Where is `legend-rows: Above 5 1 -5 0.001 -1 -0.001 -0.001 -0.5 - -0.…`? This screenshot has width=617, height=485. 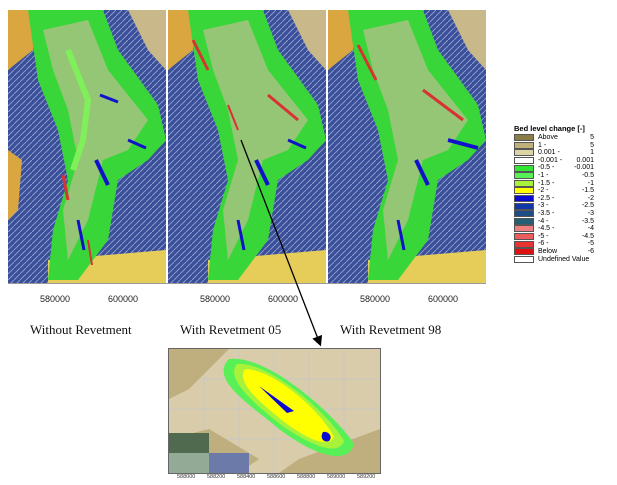
legend-rows: Above 5 1 -5 0.001 -1 -0.001 -0.001 -0.5 - -0.… is located at coordinates (565, 198).